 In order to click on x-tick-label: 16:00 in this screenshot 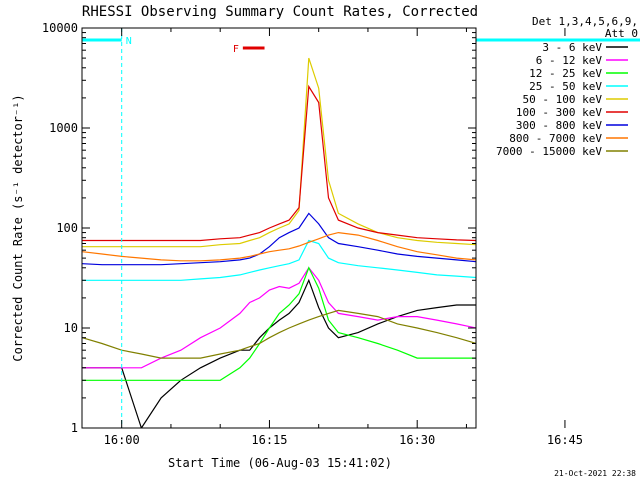, I will do `click(122, 440)`.